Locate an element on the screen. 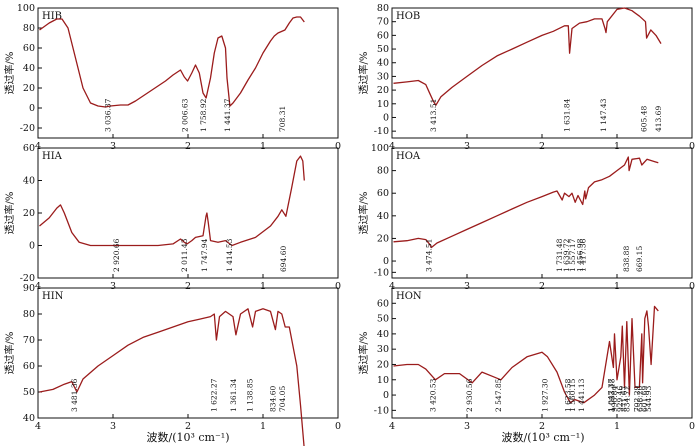 The height and width of the screenshot is (446, 700). peak-label: 2 011.43 is located at coordinates (184, 255).